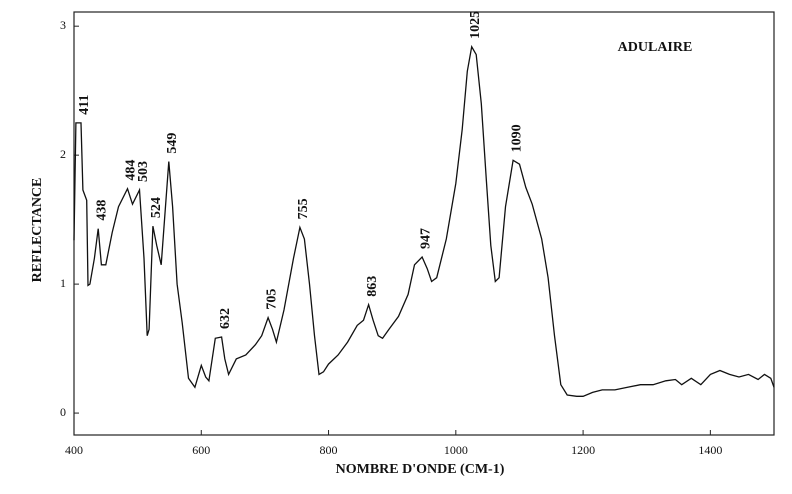  Describe the element at coordinates (37, 230) in the screenshot. I see `y-axis-label: REFLECTANCE` at that location.